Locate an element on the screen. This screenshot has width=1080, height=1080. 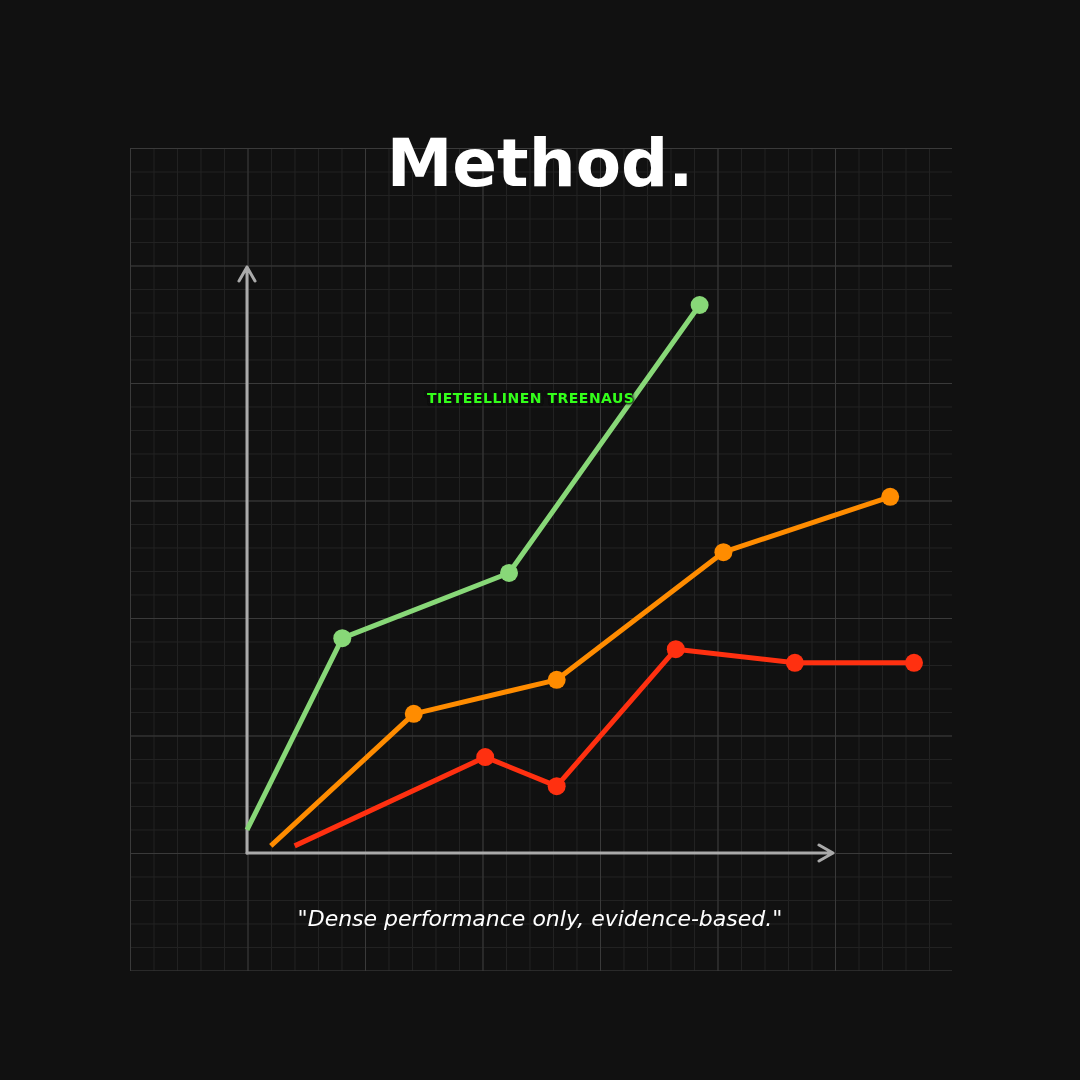
text: "Dense performance only, evidence-based." is located at coordinates (540, 918).